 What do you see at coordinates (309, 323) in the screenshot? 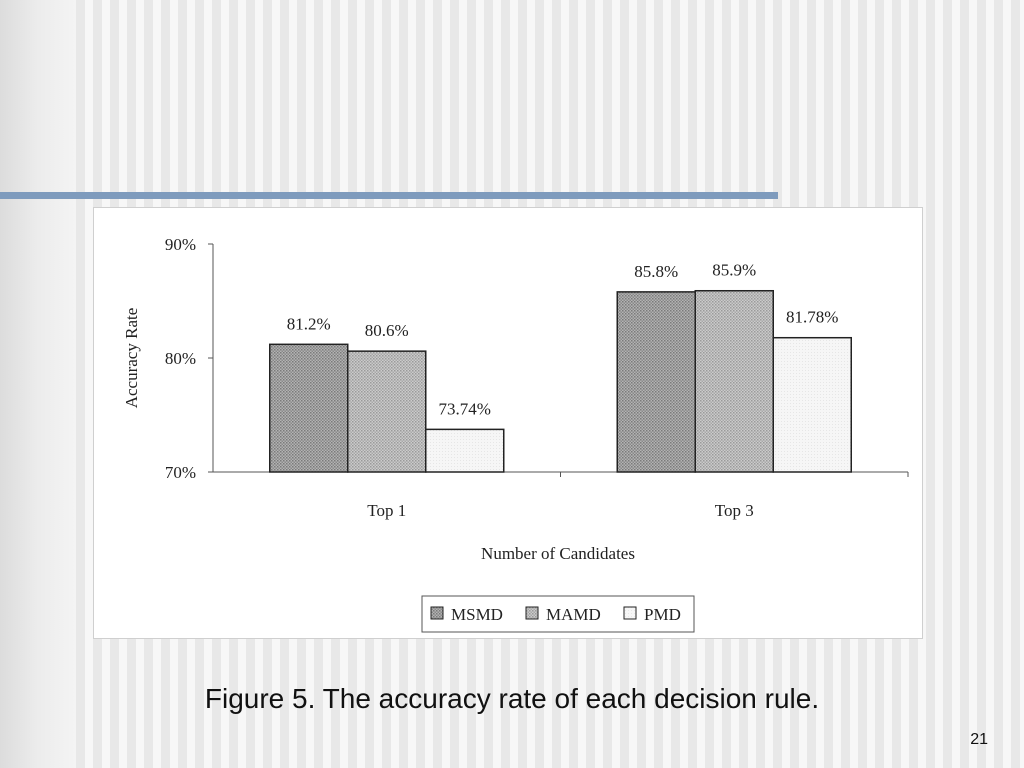
I see `data-label: 81.2%` at bounding box center [309, 323].